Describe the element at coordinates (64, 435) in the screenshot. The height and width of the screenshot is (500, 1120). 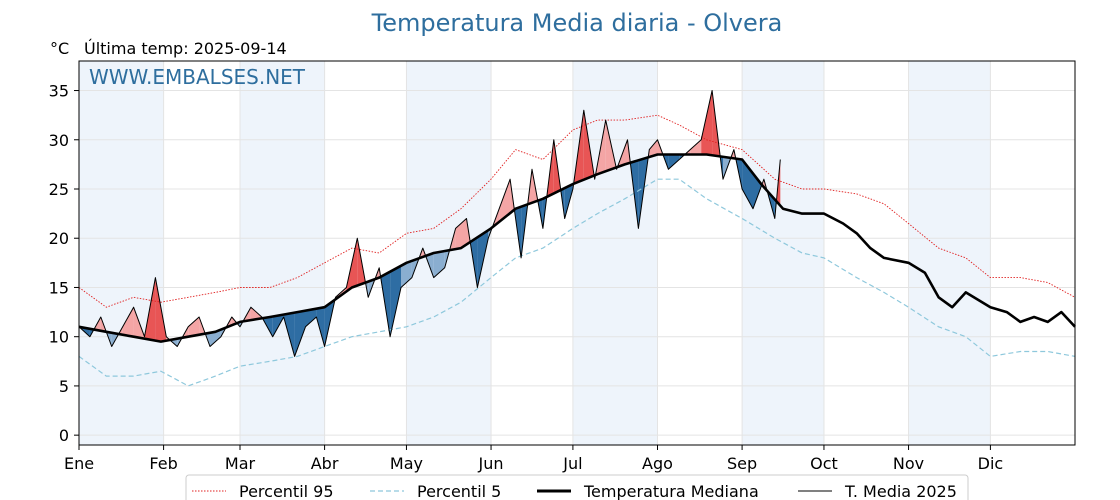
I see `y-tick-label: 0` at that location.